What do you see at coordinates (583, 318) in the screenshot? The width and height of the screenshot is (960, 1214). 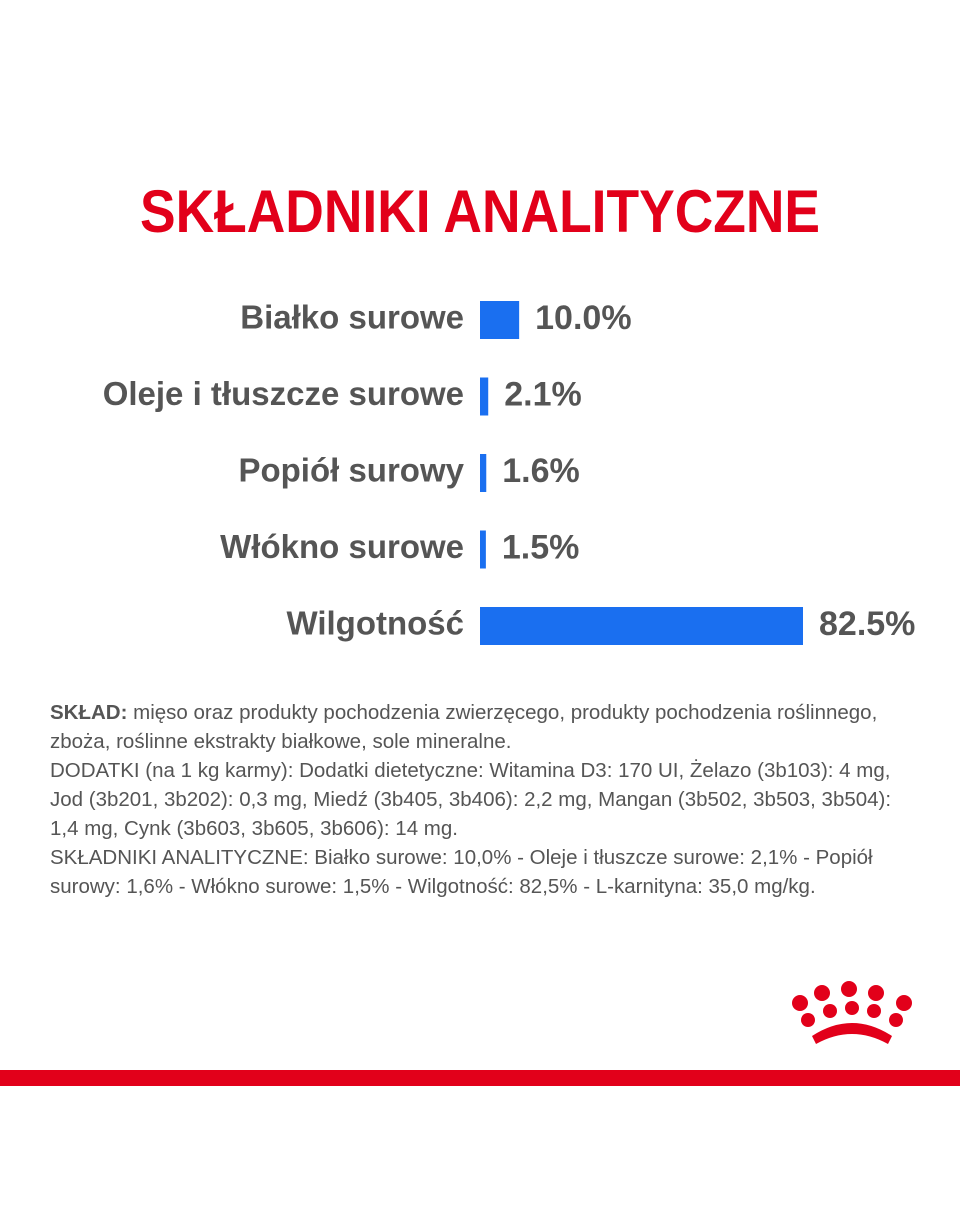 I see `value-label: 10.0%` at bounding box center [583, 318].